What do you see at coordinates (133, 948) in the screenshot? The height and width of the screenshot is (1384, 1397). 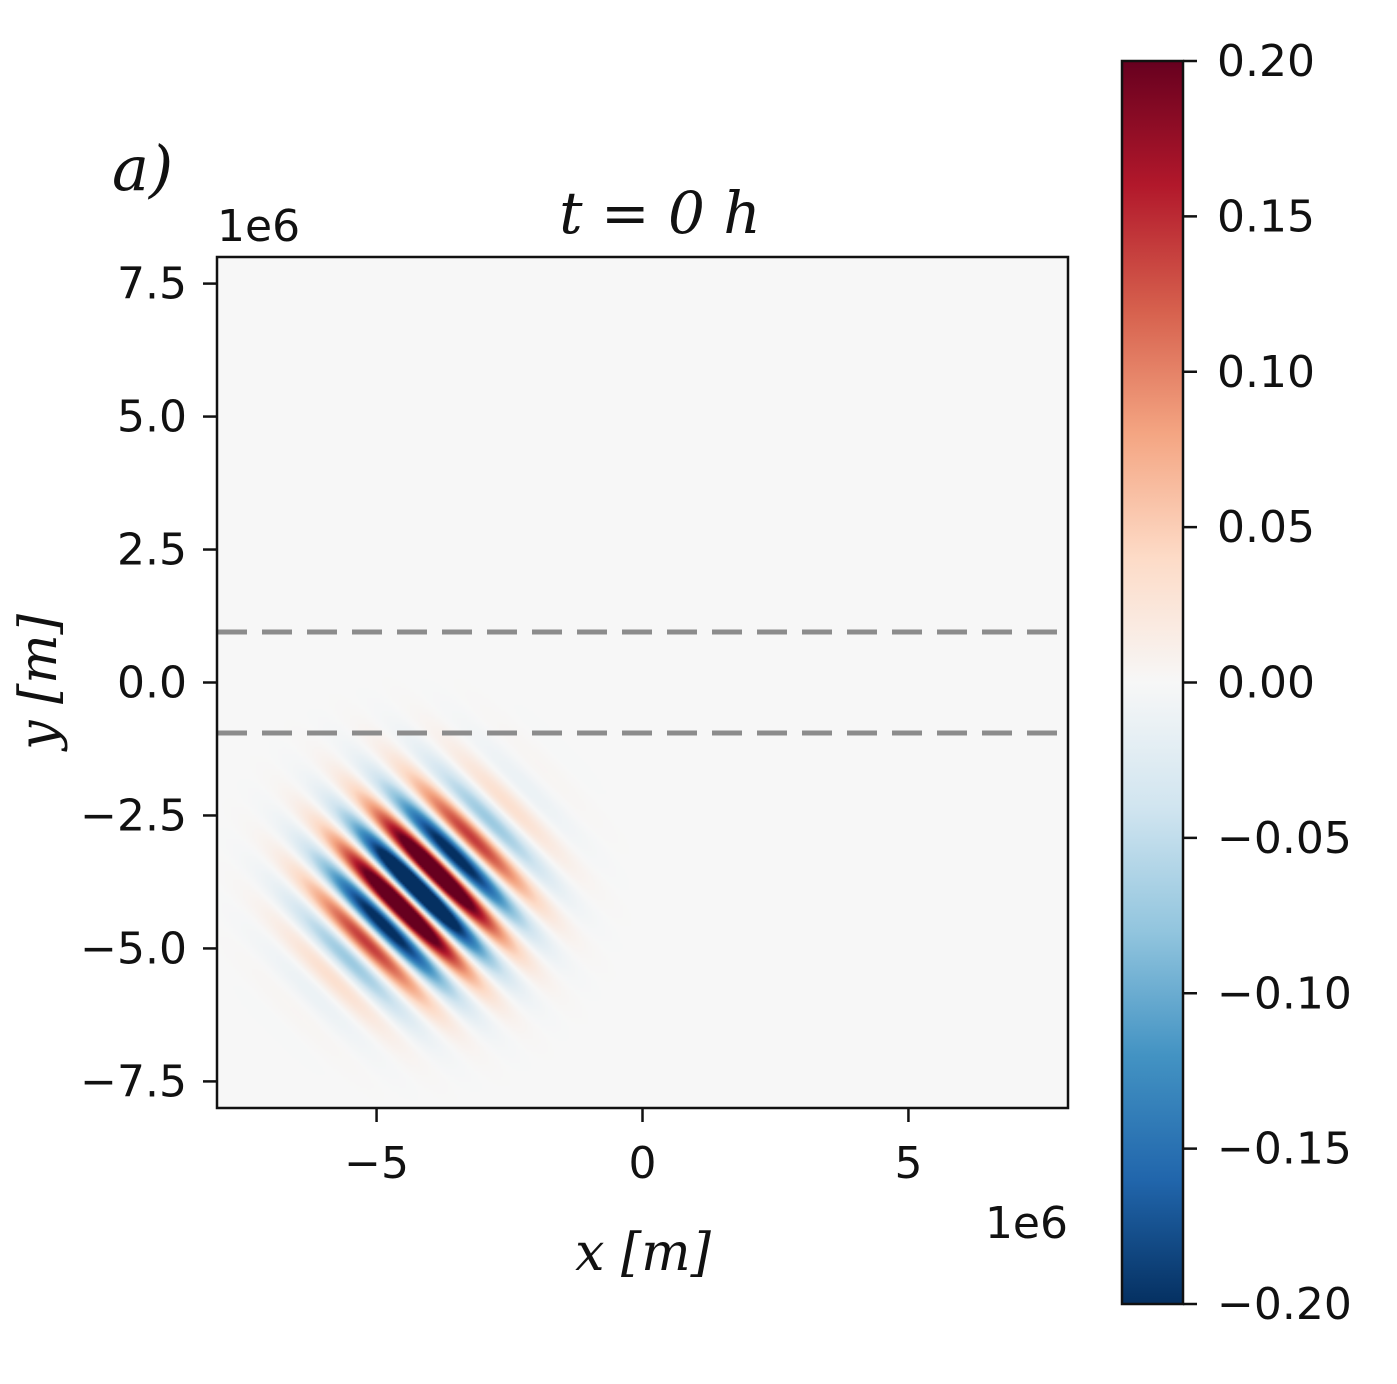 I see `y-tick-label: −5.0` at bounding box center [133, 948].